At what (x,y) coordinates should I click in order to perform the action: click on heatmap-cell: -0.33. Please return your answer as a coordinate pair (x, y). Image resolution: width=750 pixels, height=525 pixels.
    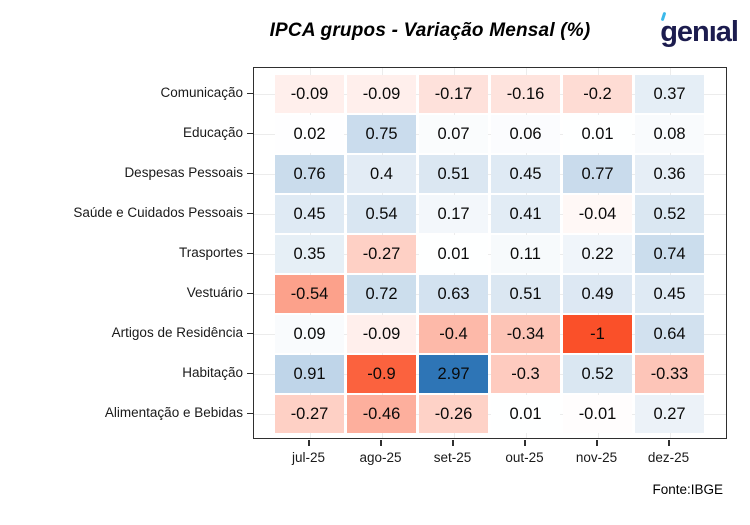
    Looking at the image, I should click on (669, 374).